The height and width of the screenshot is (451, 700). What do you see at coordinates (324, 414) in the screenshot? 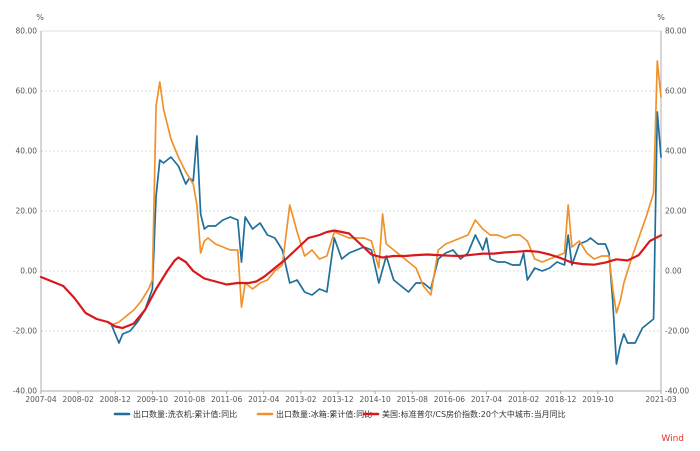
I see `legend-label-2: 出口数量:冰箱:累计值:同比` at bounding box center [324, 414].